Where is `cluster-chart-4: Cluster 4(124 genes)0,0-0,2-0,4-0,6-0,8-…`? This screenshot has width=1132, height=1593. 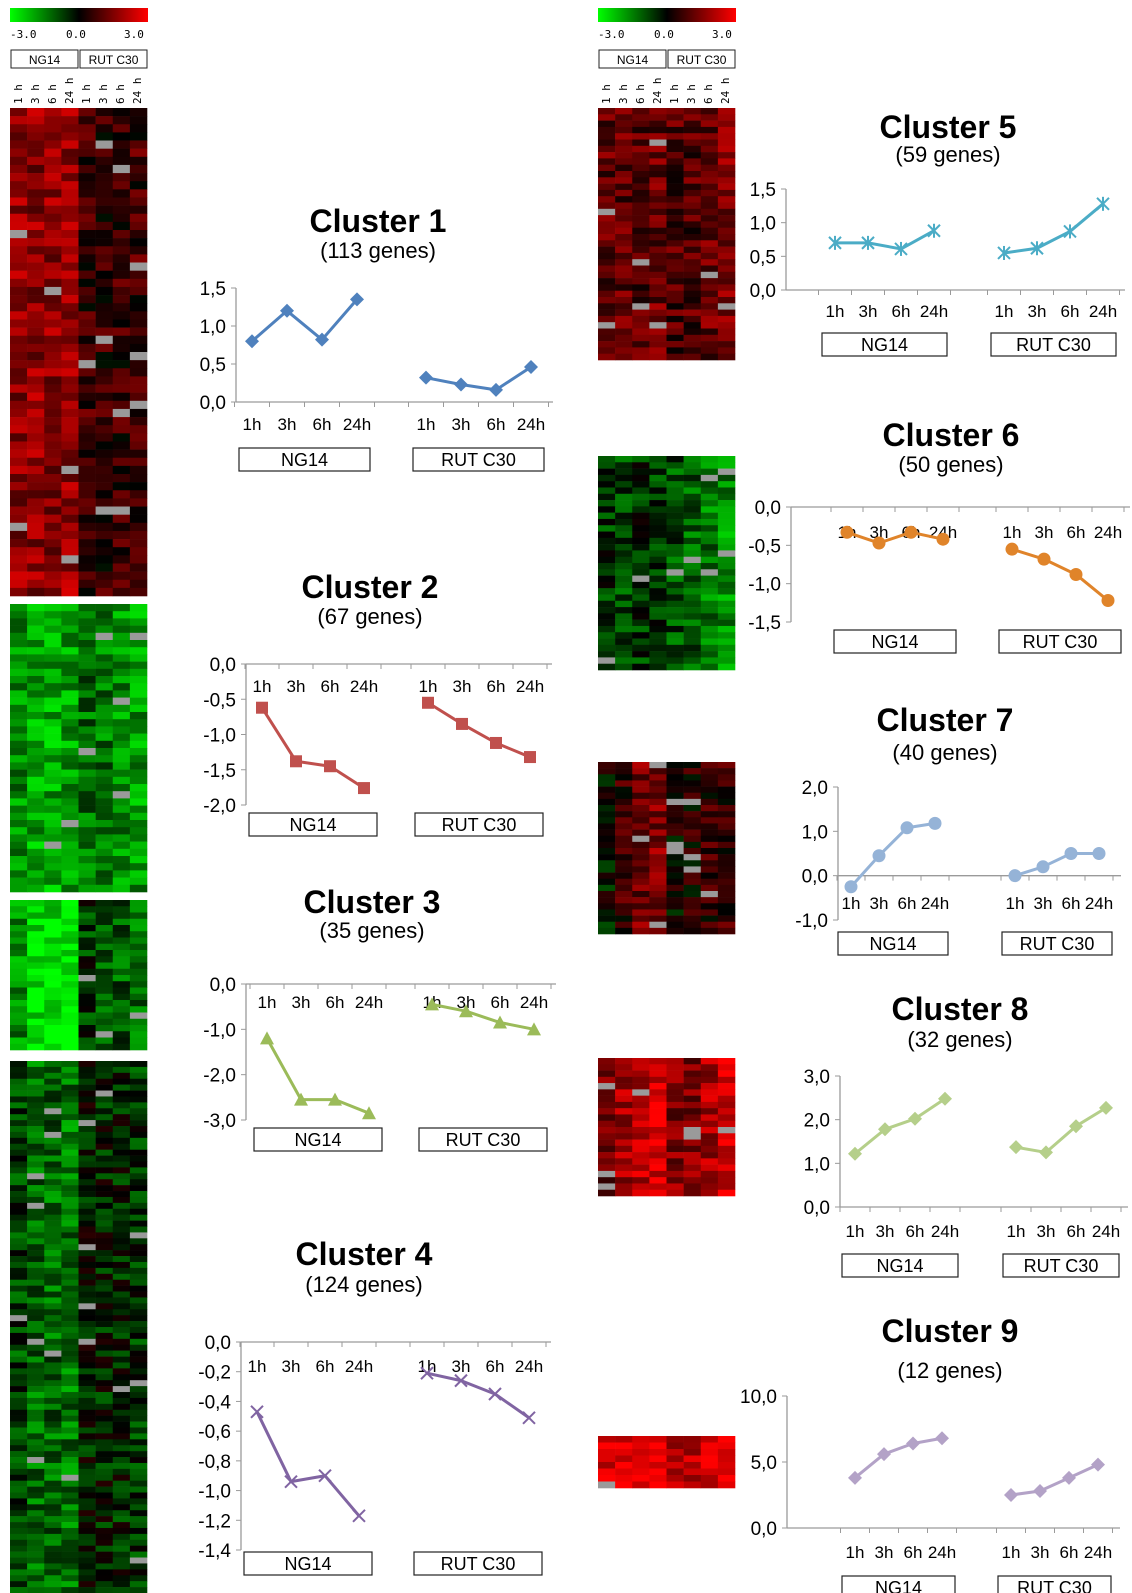
cluster-chart-4: Cluster 4(124 genes)0,0-0,2-0,4-0,6-0,8-… is located at coordinates (374, 1406).